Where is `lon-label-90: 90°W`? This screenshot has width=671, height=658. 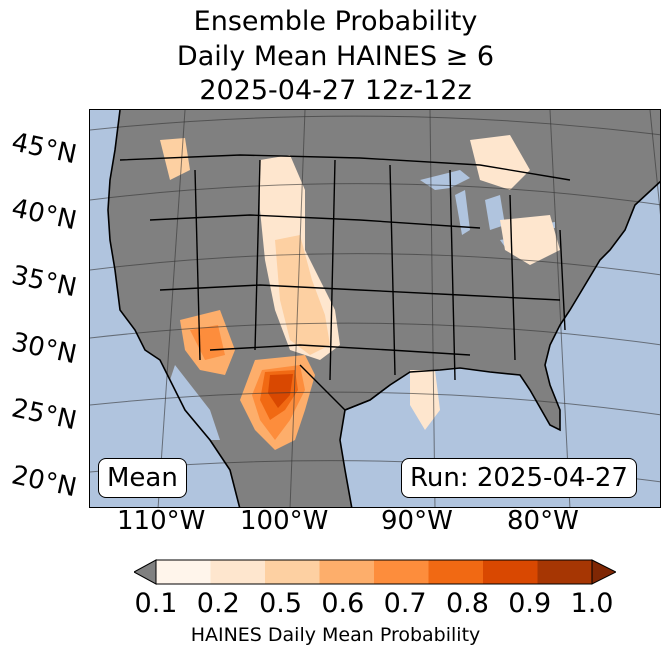
lon-label-90: 90°W is located at coordinates (417, 521).